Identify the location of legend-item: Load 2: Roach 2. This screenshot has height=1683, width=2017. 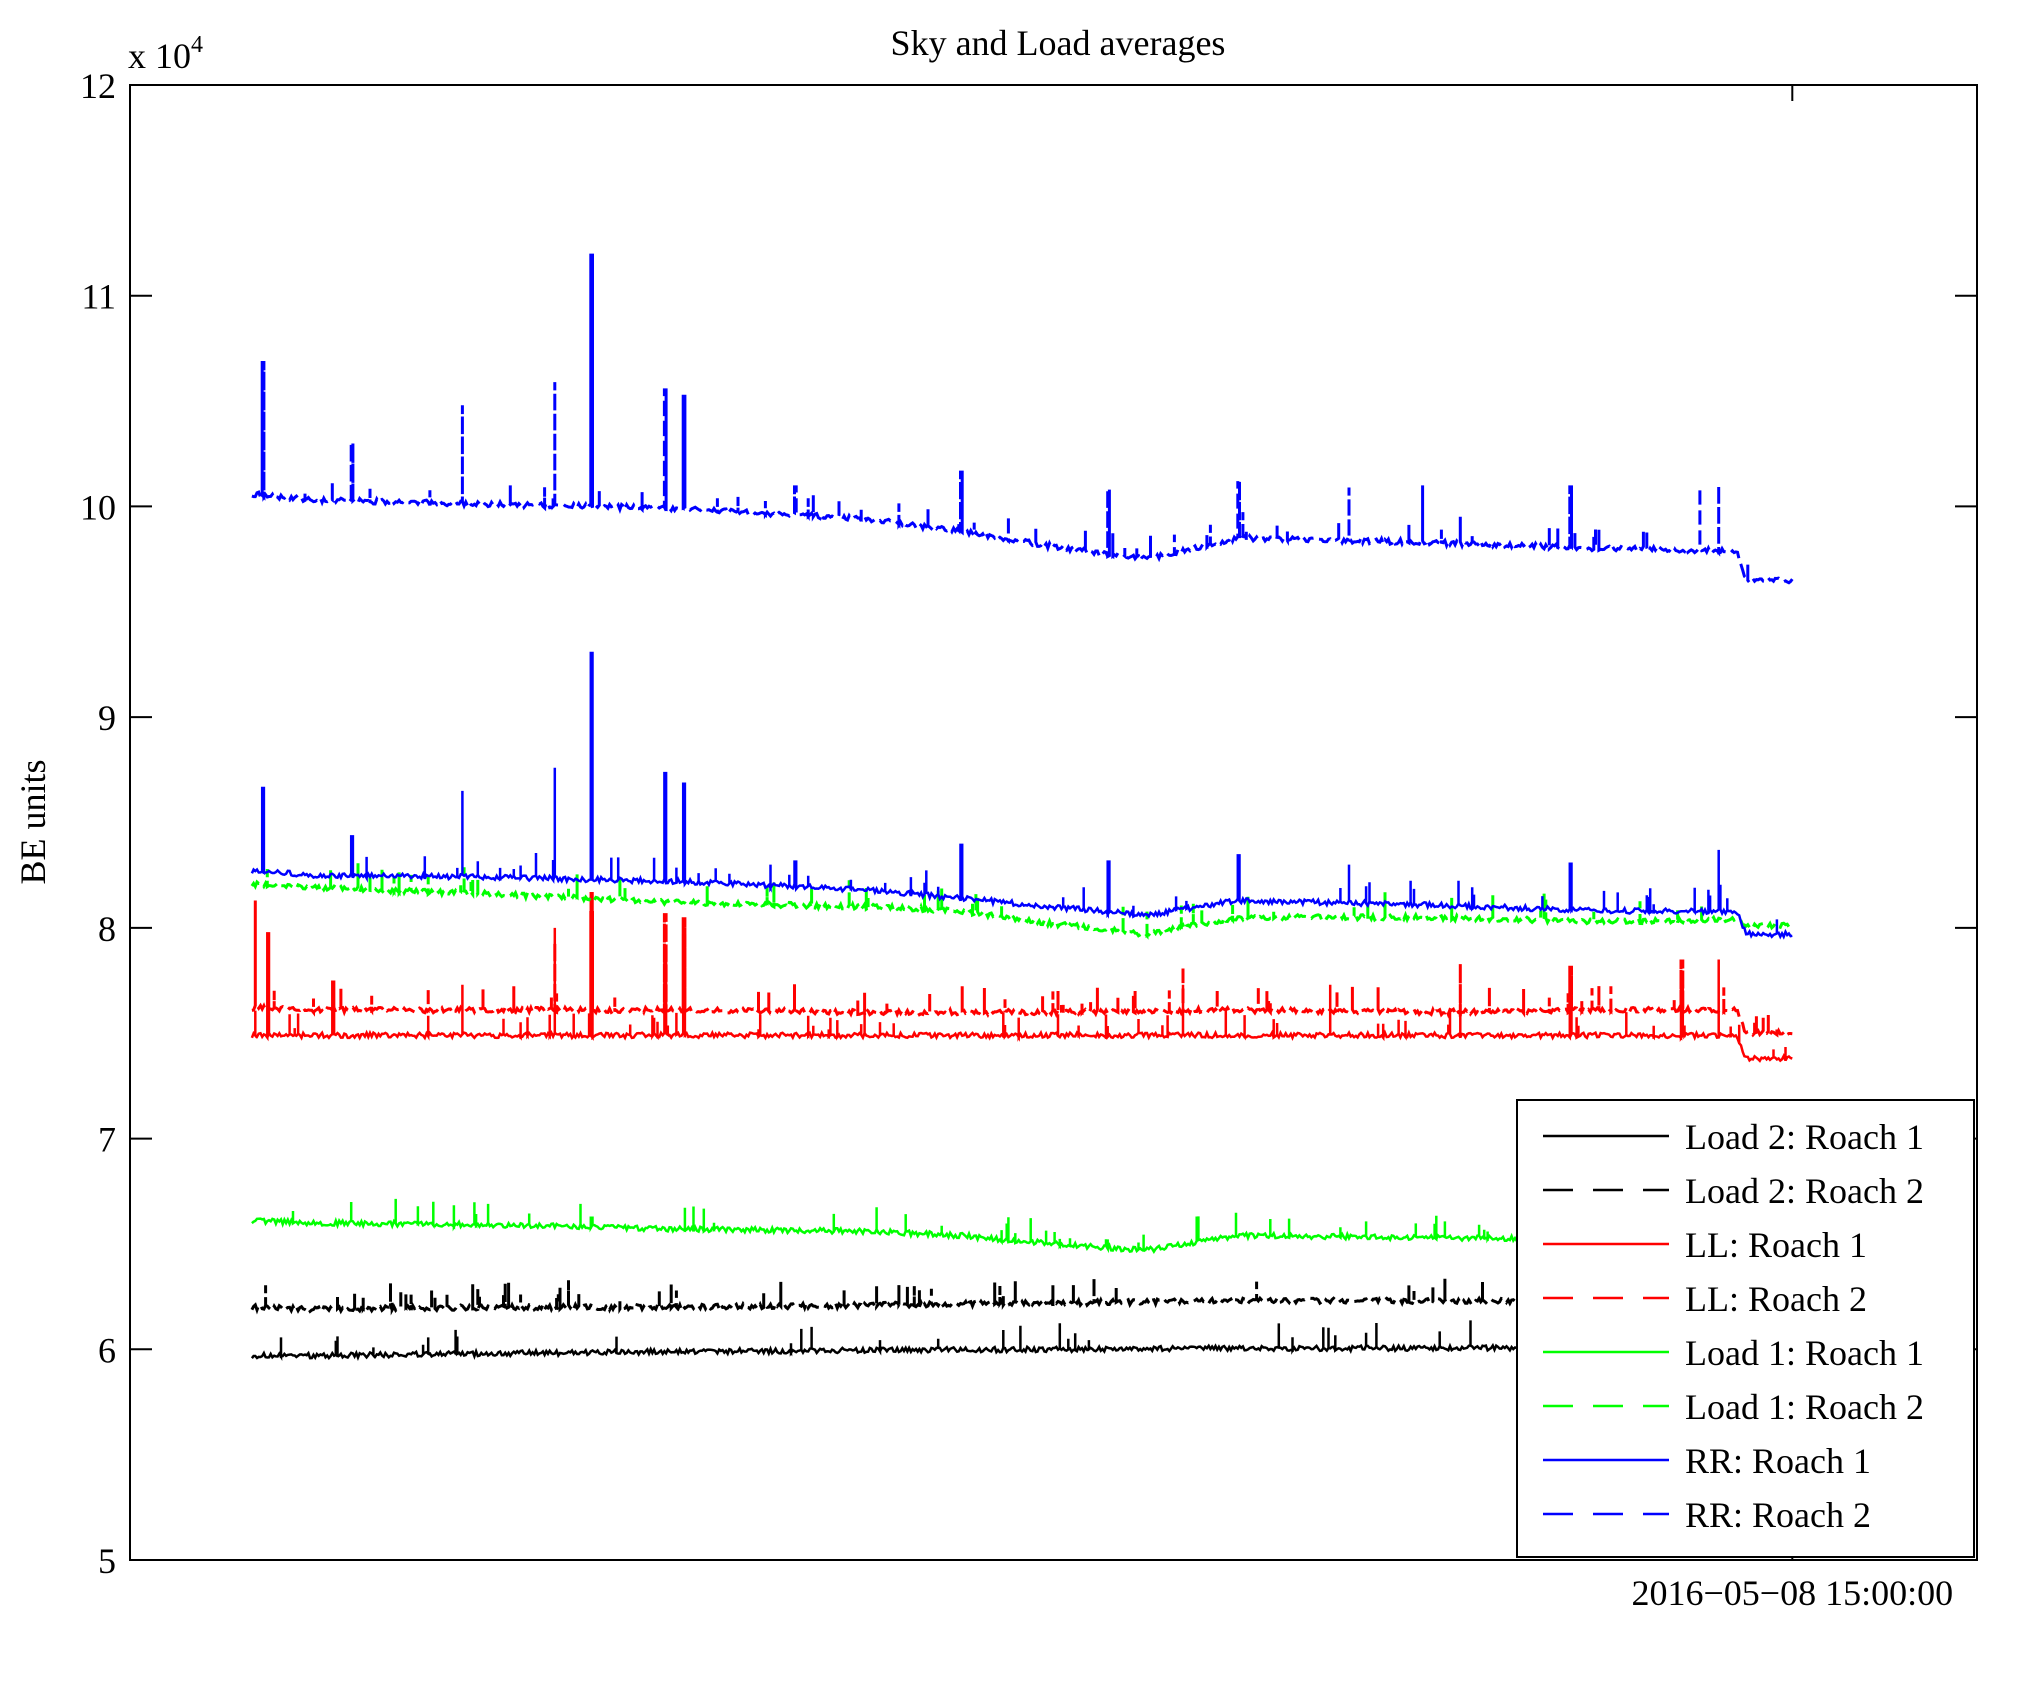
(1733, 1191).